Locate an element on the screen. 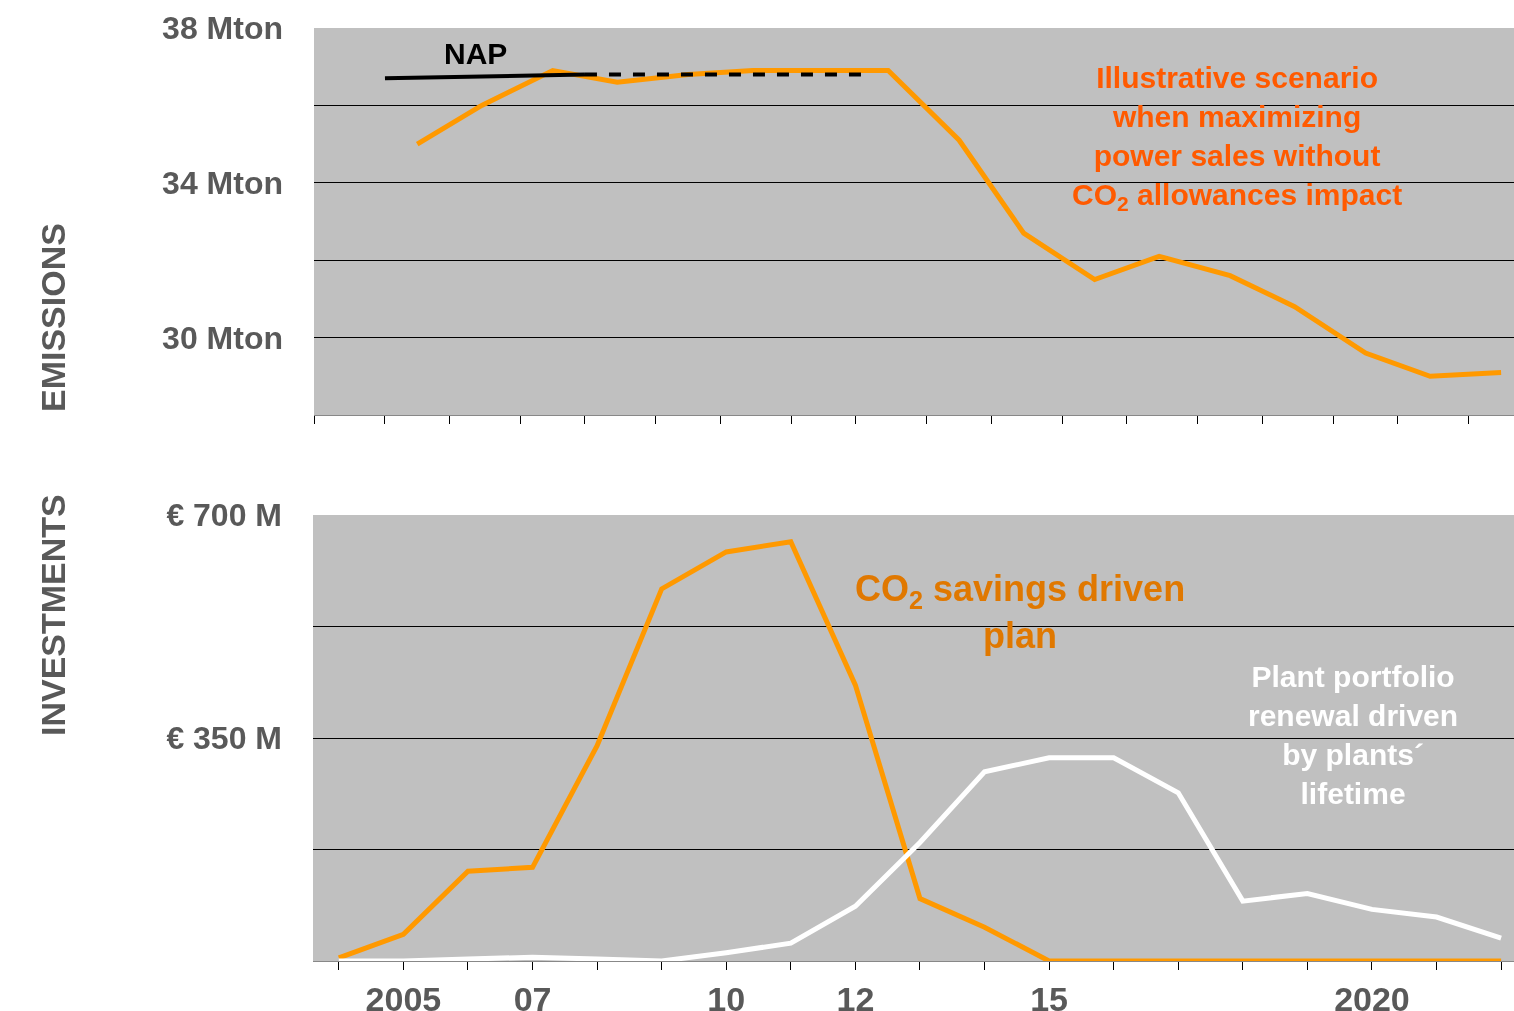 Image resolution: width=1514 pixels, height=1011 pixels. y-tick-label: 38 Mton is located at coordinates (222, 28).